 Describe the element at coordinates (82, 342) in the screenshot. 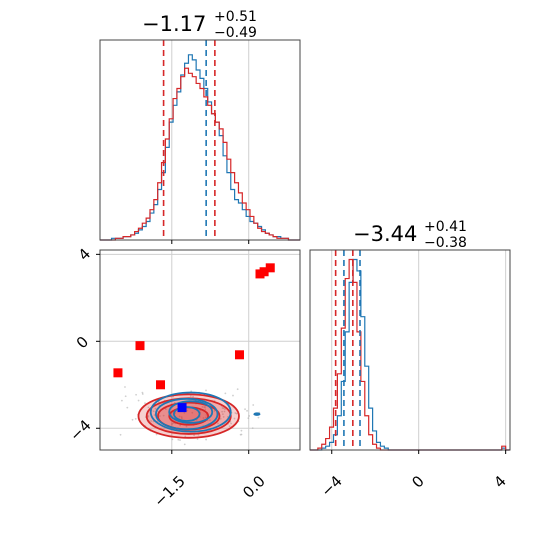

I see `joint-ytick-2: 0` at that location.